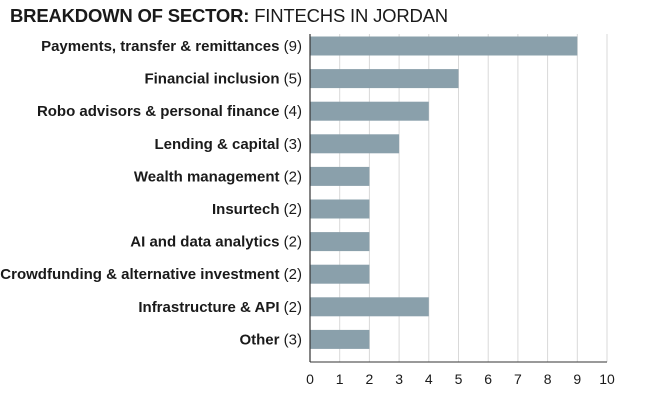 This screenshot has width=655, height=407. I want to click on category-name-5: Insurtech, so click(246, 209).